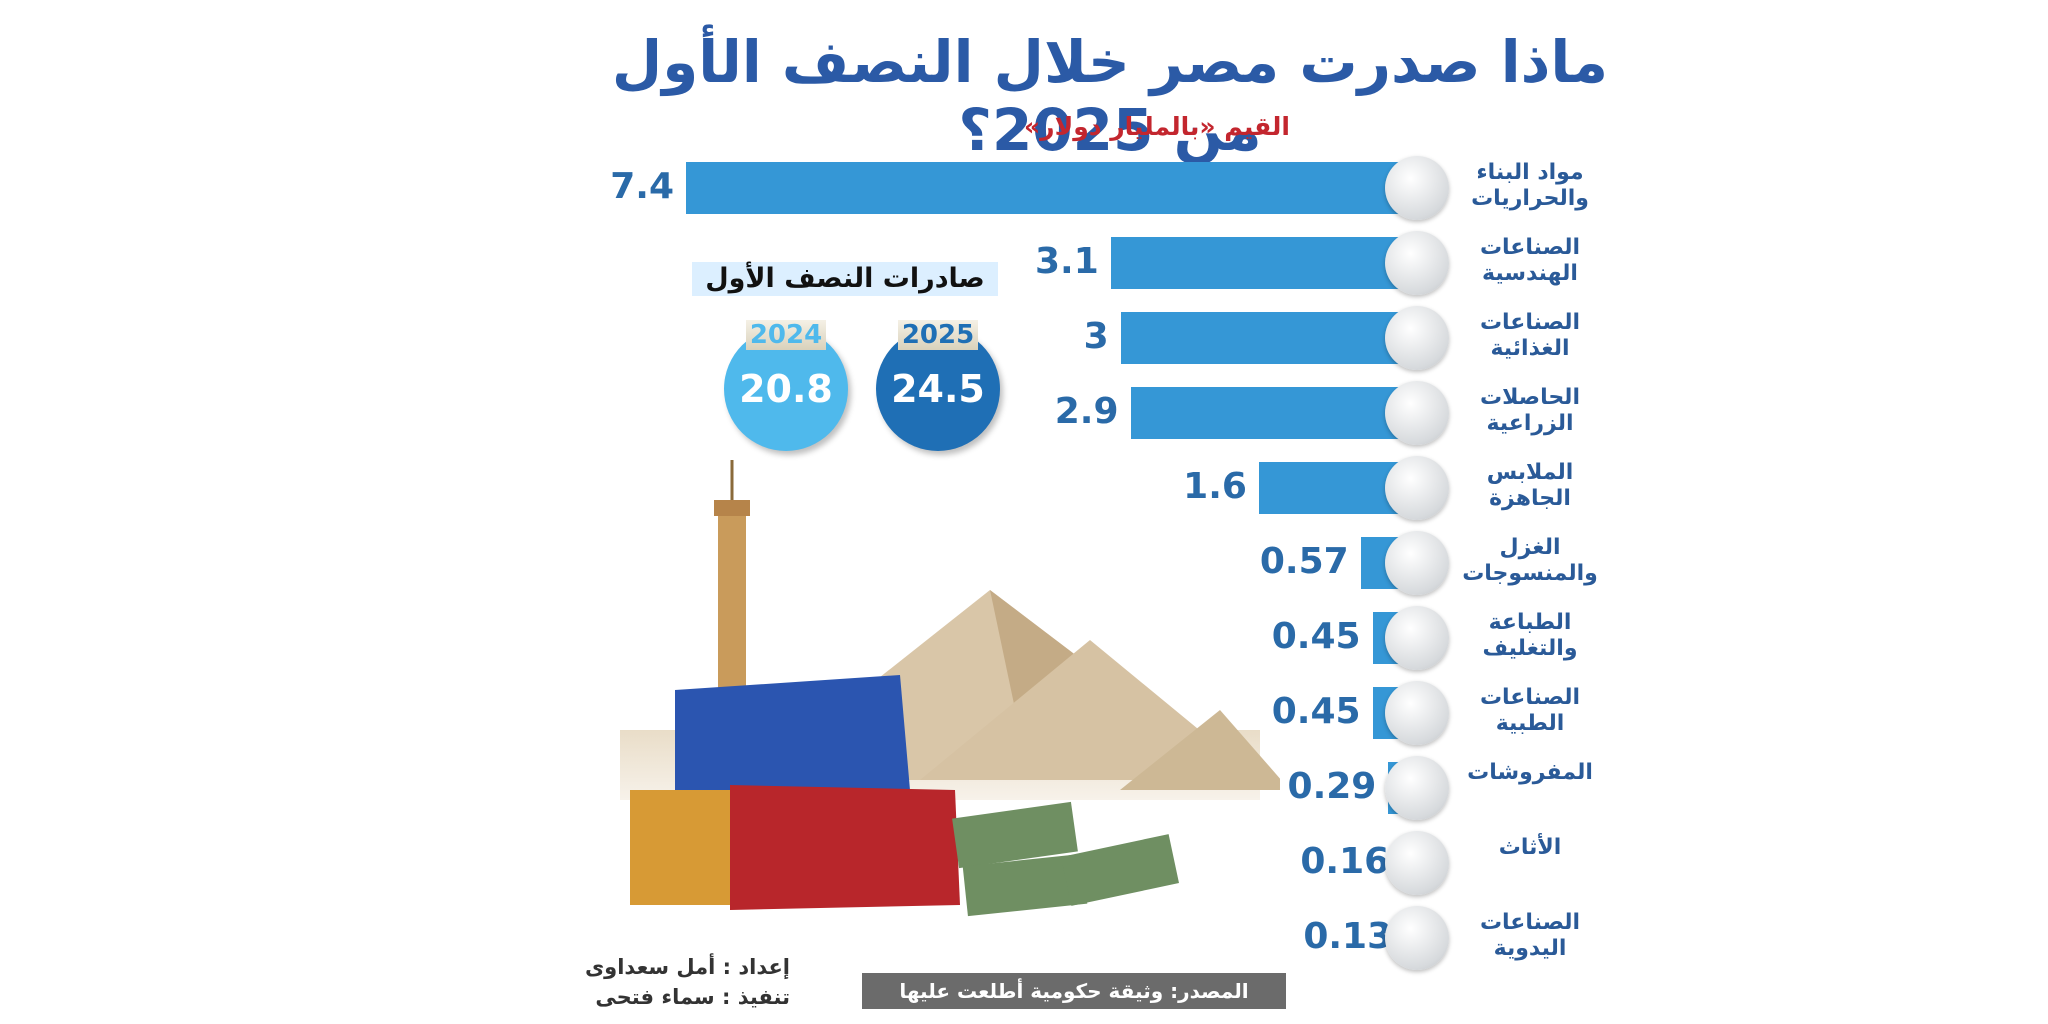  Describe the element at coordinates (1530, 560) in the screenshot. I see `category-label: الغزل والمنسوجات` at that location.